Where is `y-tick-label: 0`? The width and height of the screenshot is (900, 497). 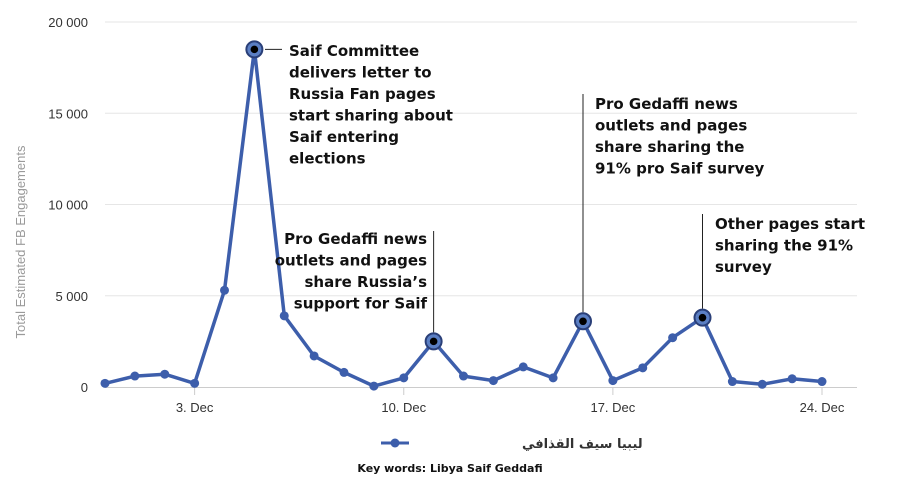
y-tick-label: 0 is located at coordinates (84, 387).